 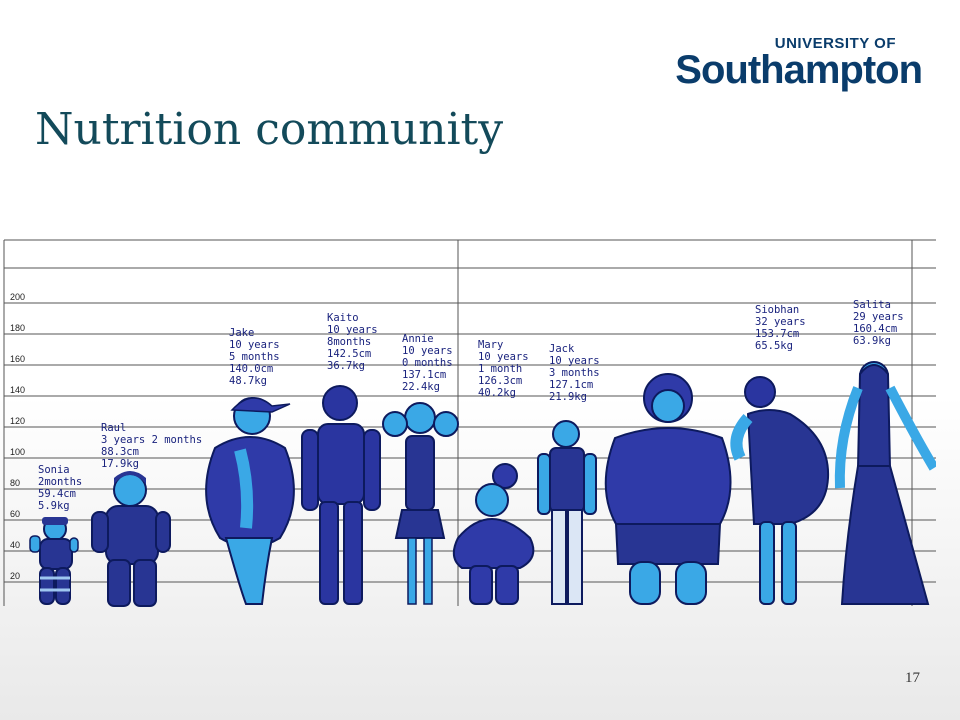 What do you see at coordinates (15, 545) in the screenshot?
I see `scale-tick-label: 40` at bounding box center [15, 545].